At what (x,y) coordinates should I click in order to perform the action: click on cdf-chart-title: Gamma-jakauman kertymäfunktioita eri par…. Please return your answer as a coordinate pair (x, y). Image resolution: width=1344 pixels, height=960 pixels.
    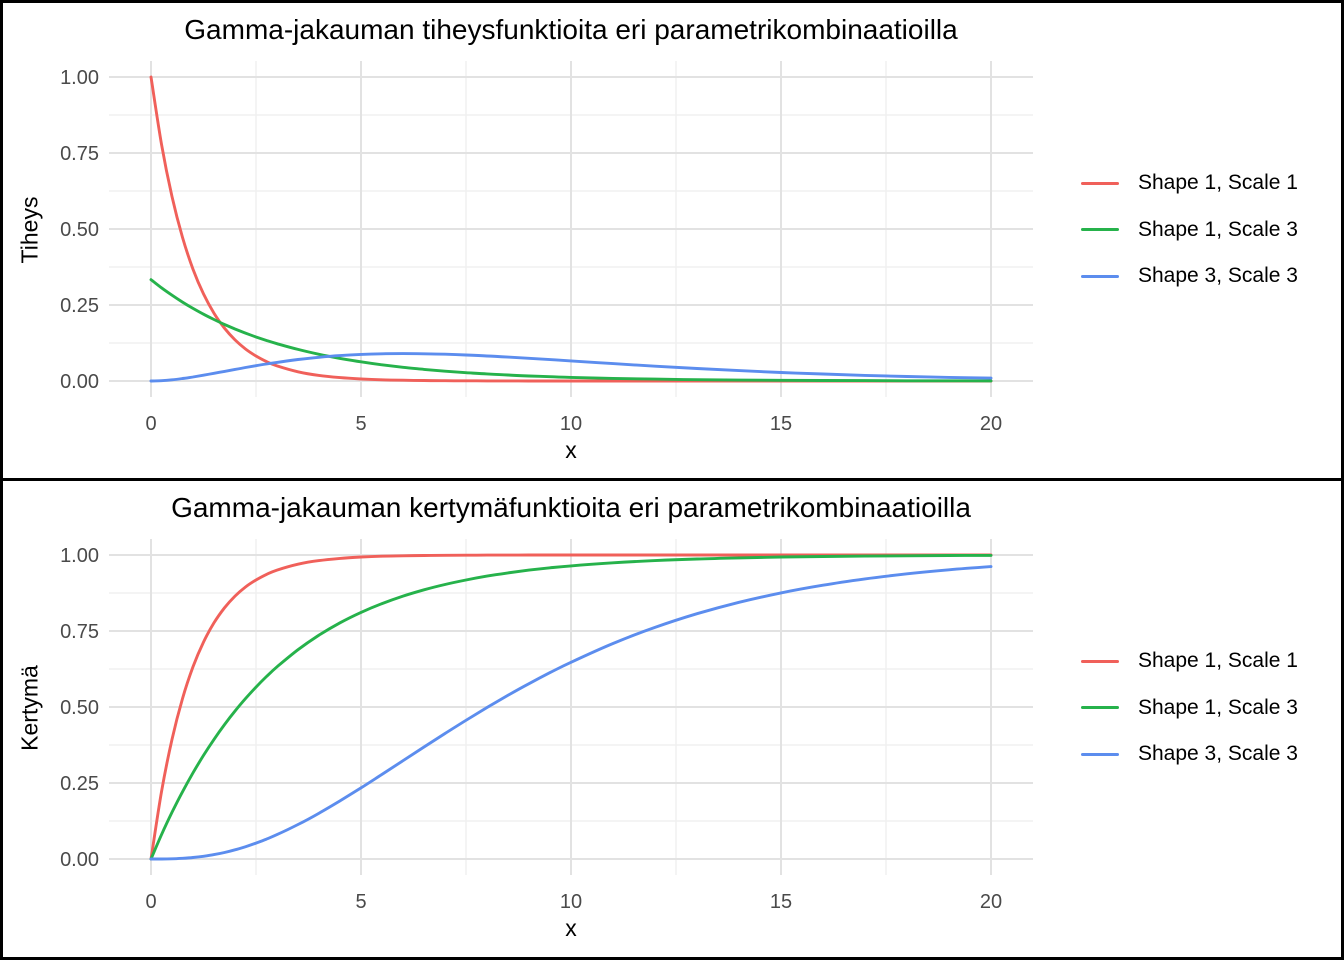
    Looking at the image, I should click on (571, 507).